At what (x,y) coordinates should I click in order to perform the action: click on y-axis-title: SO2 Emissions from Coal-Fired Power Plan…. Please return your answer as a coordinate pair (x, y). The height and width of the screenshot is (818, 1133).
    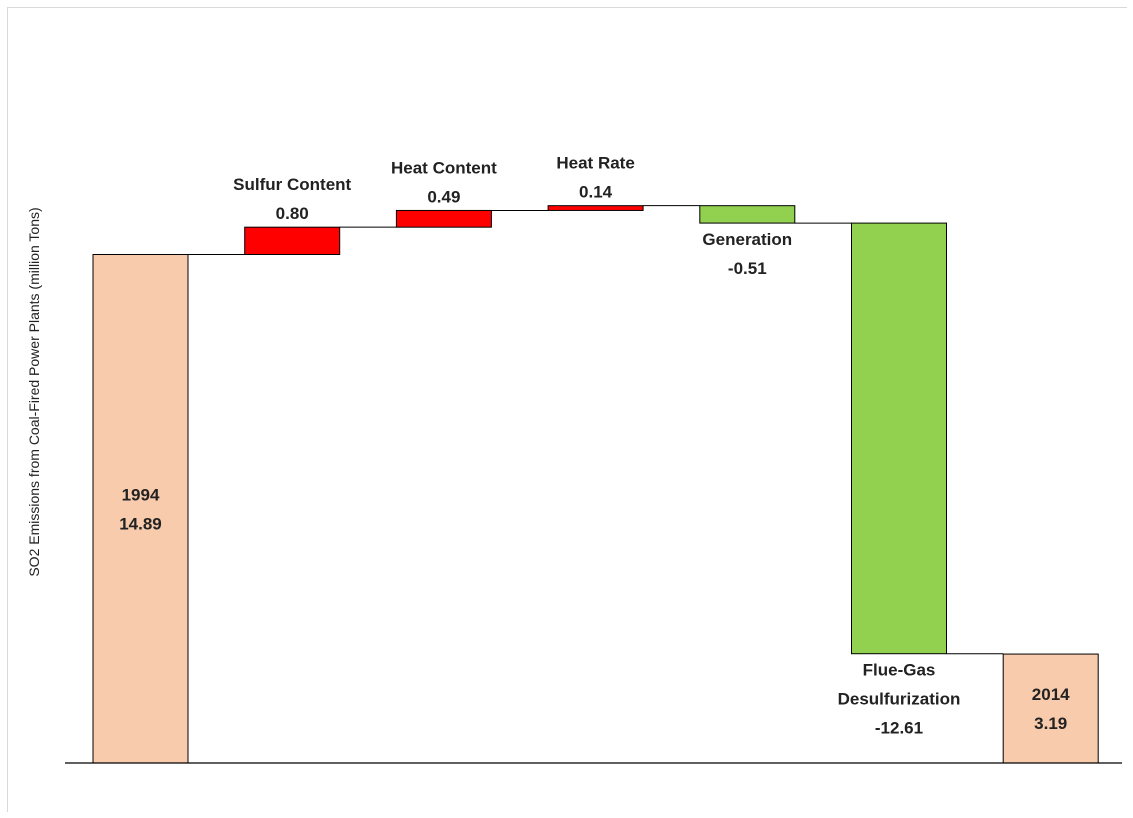
    Looking at the image, I should click on (34, 391).